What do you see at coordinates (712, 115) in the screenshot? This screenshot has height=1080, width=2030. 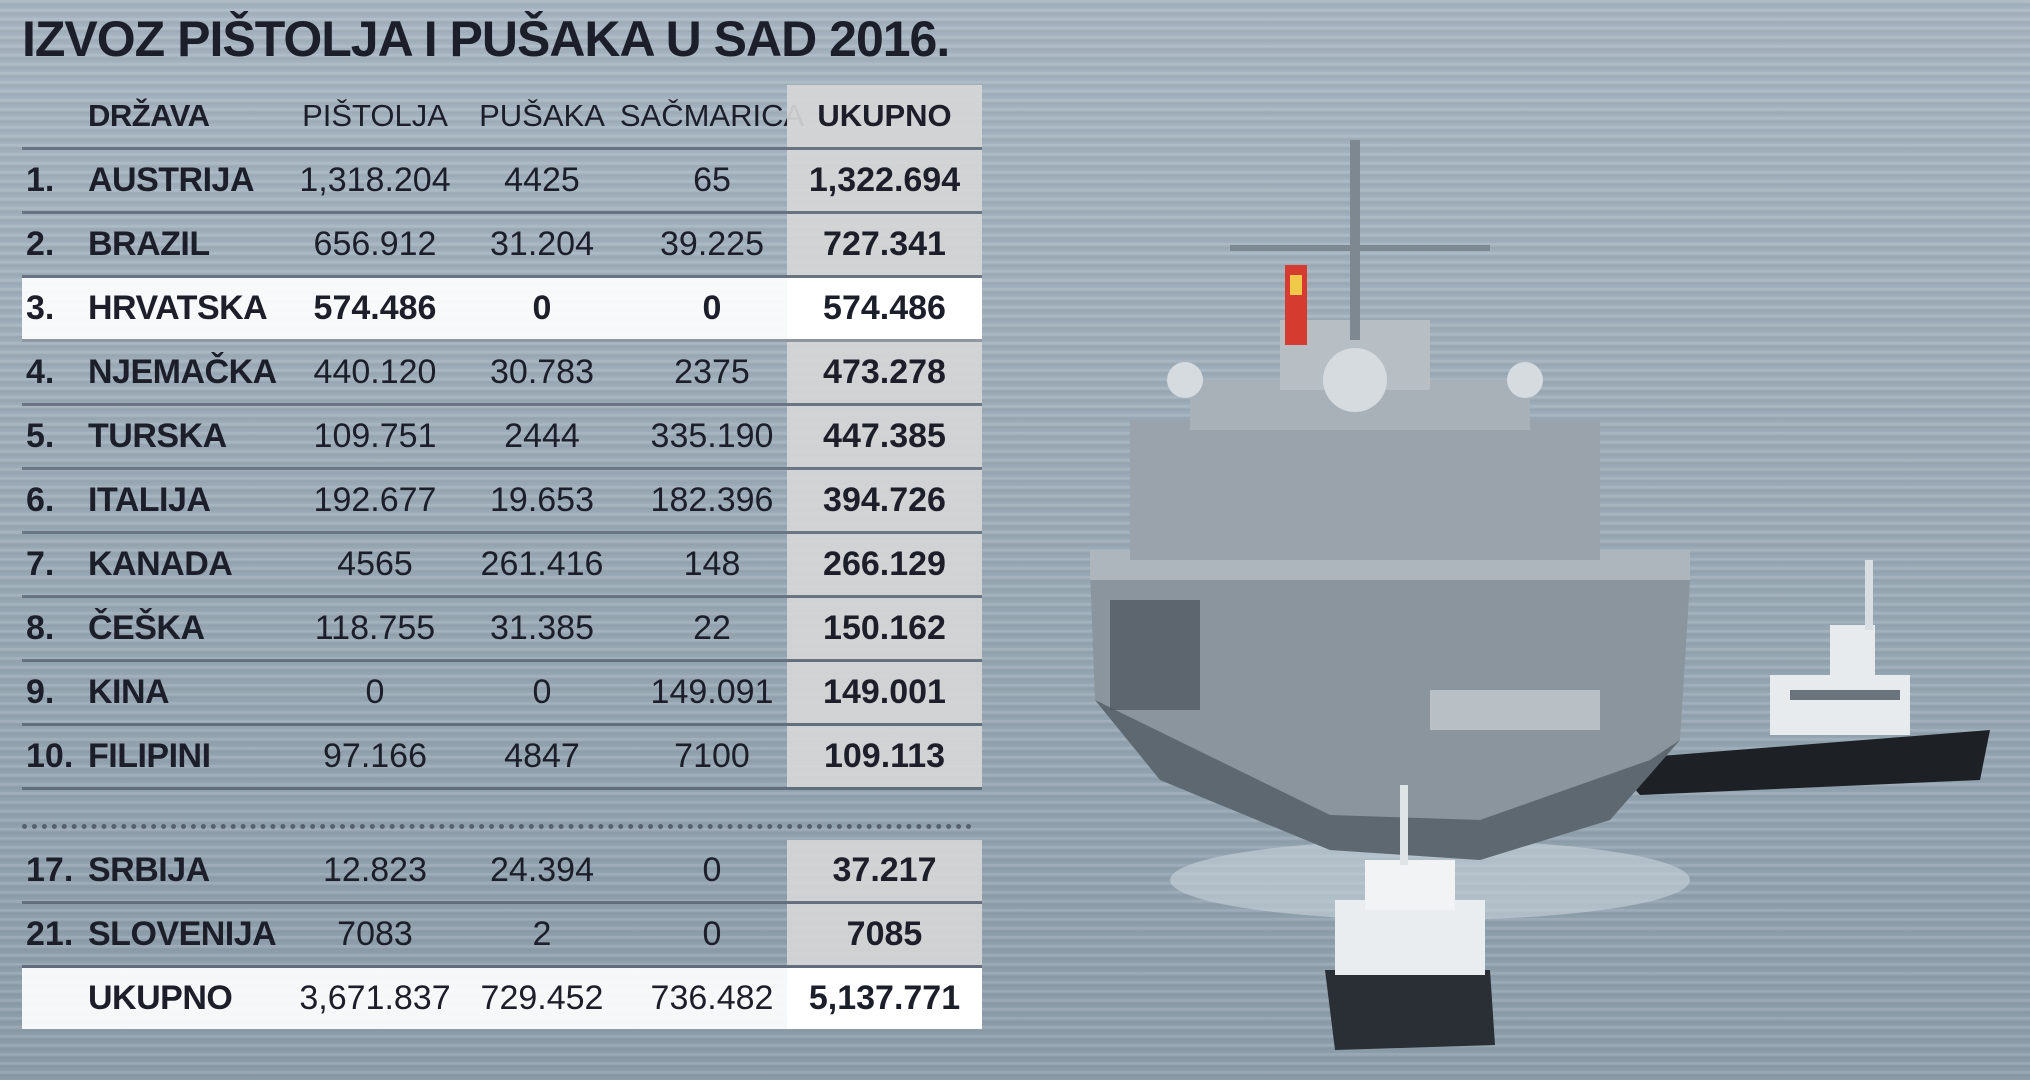 I see `header-sacmarica: SAČMARICA` at bounding box center [712, 115].